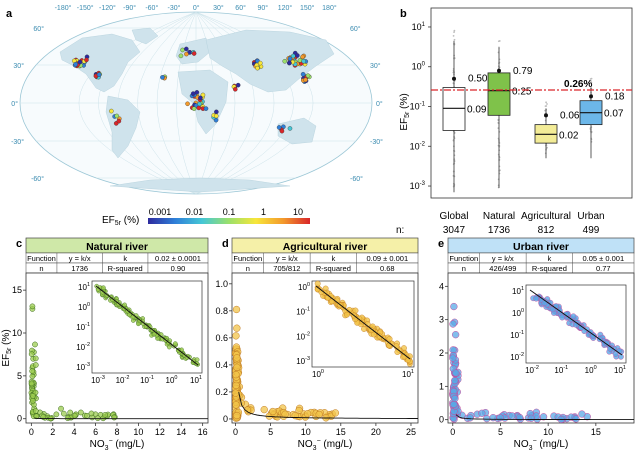 The image size is (640, 452). Describe the element at coordinates (79, 268) in the screenshot. I see `table-cell: 1736` at that location.